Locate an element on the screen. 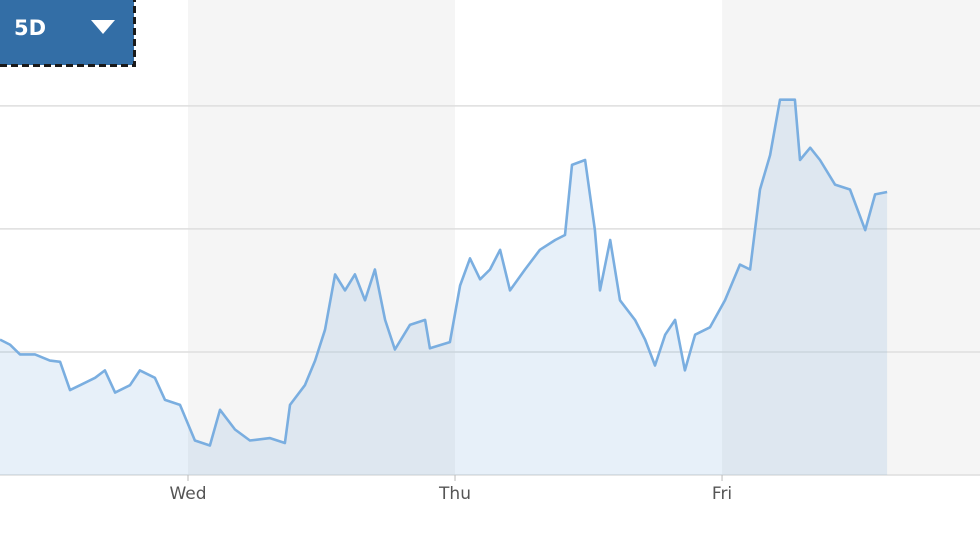  range-label: 5D is located at coordinates (30, 28).